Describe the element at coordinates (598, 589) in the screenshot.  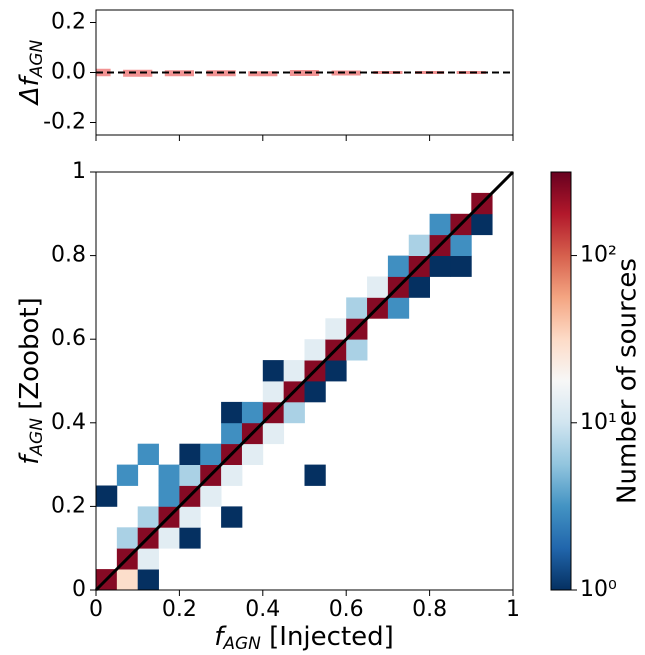
I see `colorbar-tick-label: 10⁰` at that location.